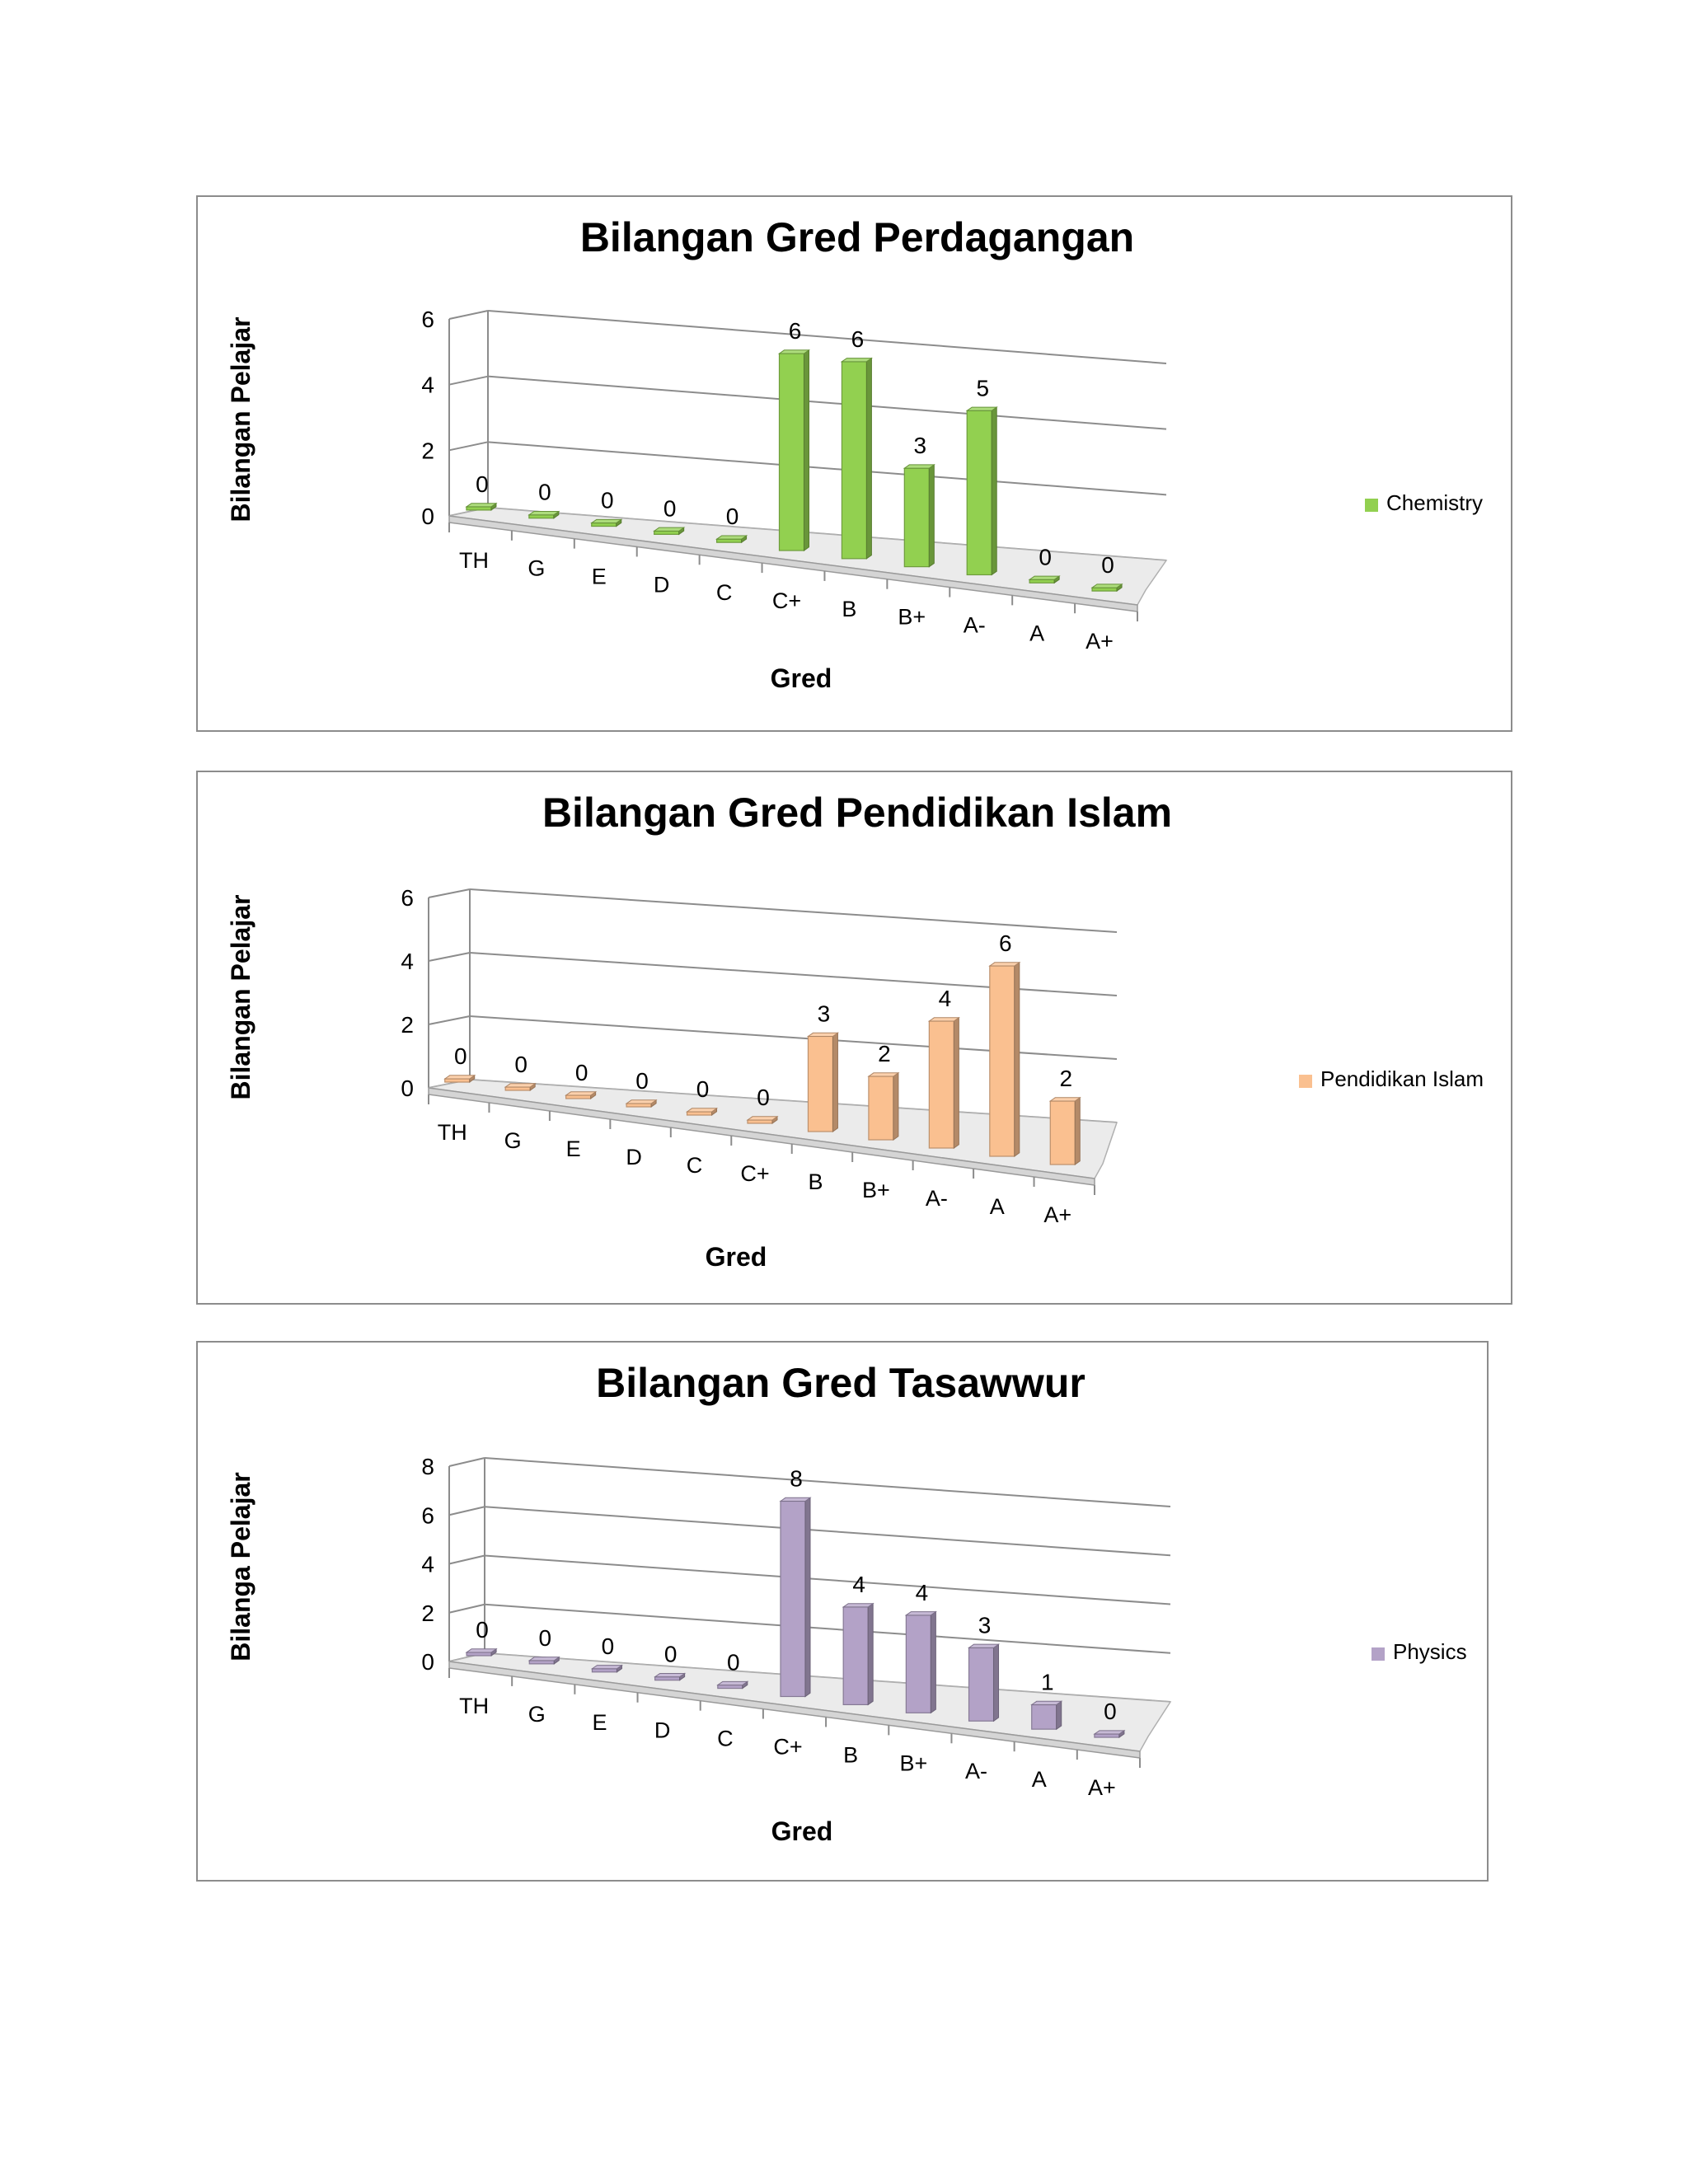  I want to click on x-tick-label: C+, so click(788, 1747).